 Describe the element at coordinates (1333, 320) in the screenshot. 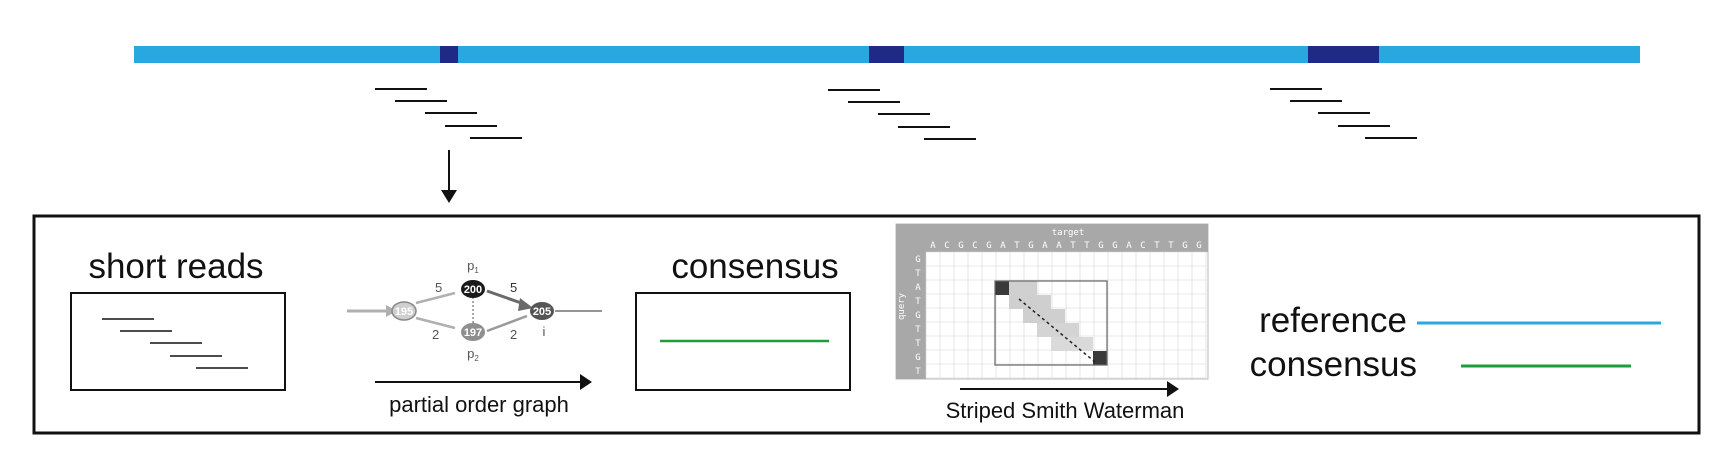

I see `legend-reference-label: reference` at that location.